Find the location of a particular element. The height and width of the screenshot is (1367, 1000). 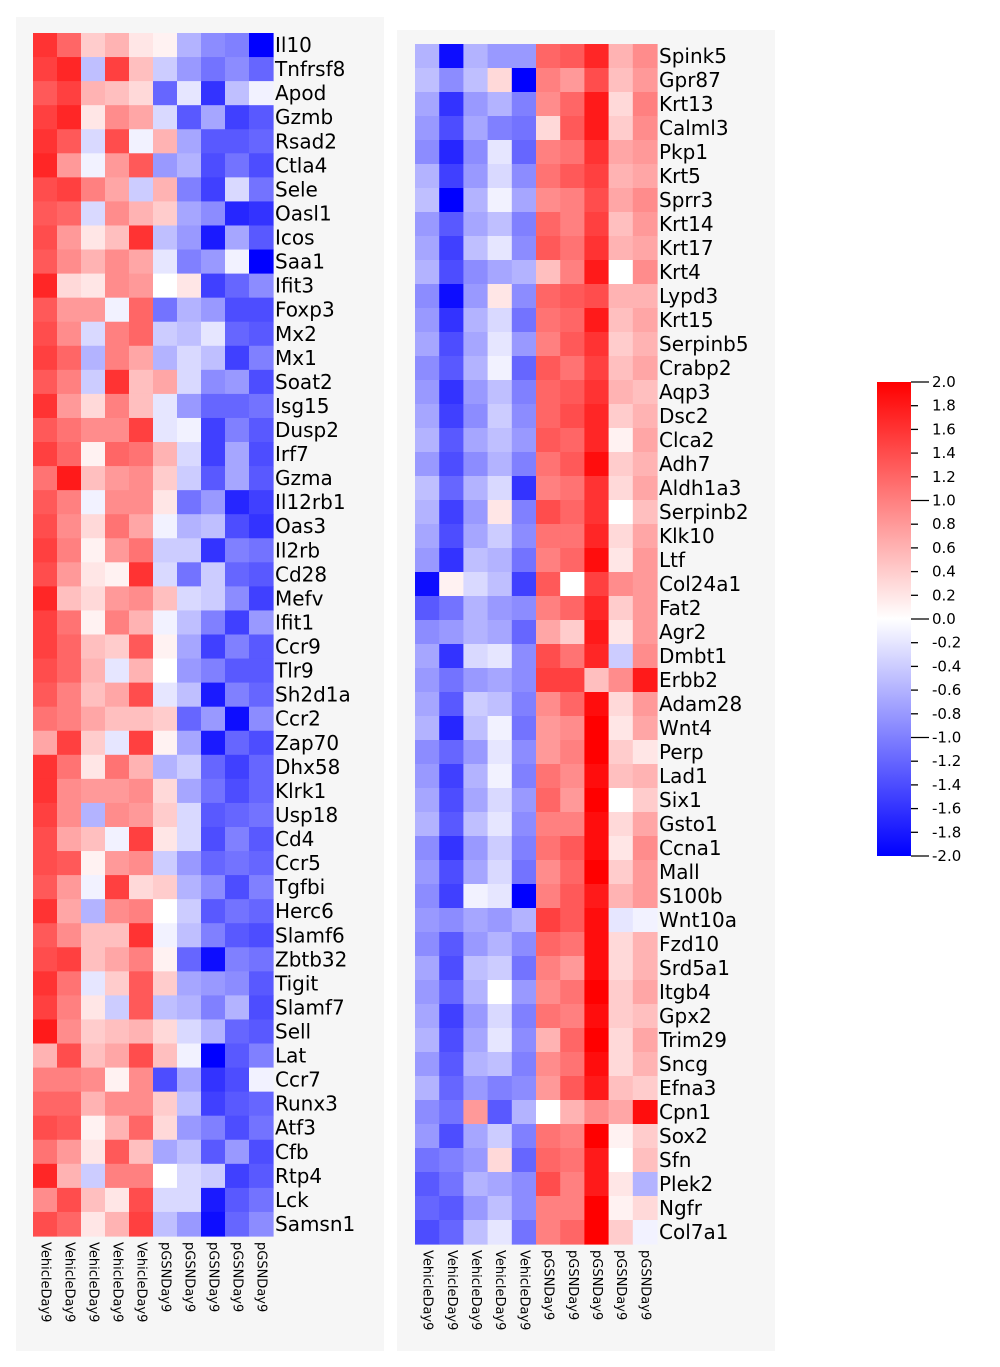

right-row-label: Erbb2 is located at coordinates (688, 680).